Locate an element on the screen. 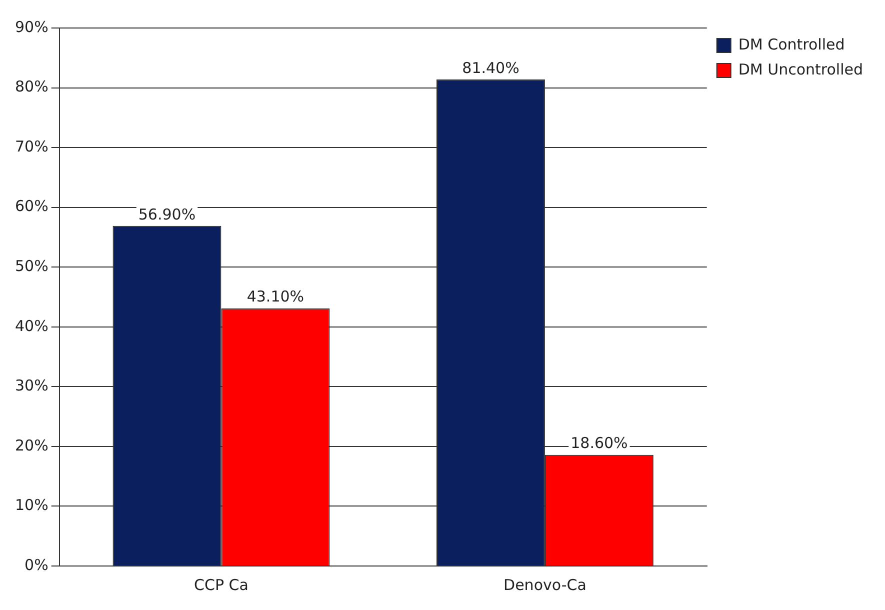 The height and width of the screenshot is (610, 885). data-label: 43.10% is located at coordinates (275, 297).